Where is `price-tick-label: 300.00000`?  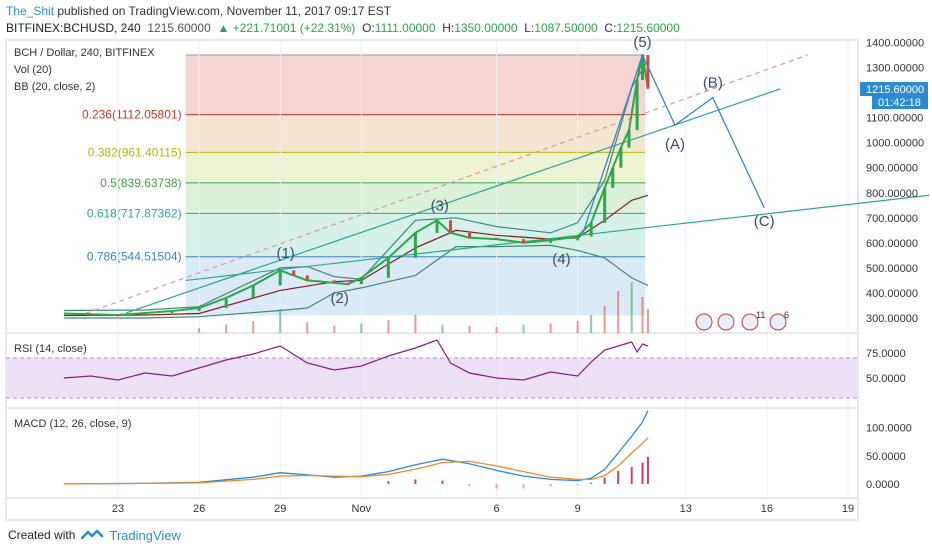
price-tick-label: 300.00000 is located at coordinates (892, 319).